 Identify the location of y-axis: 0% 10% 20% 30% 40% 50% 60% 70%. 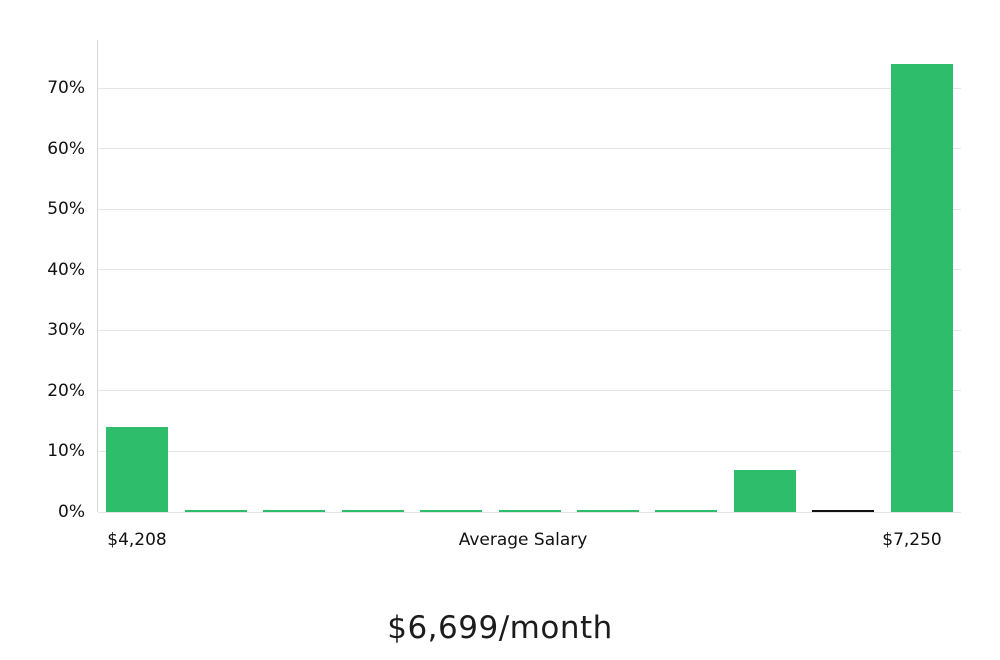
(42, 330).